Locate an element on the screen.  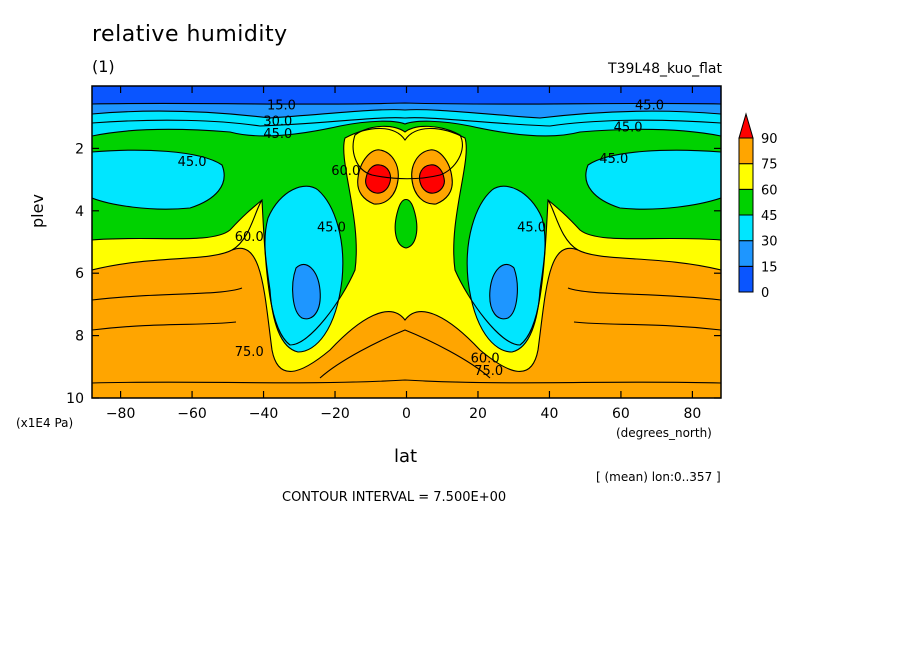
fill-15-30-left-core is located at coordinates (306, 291).